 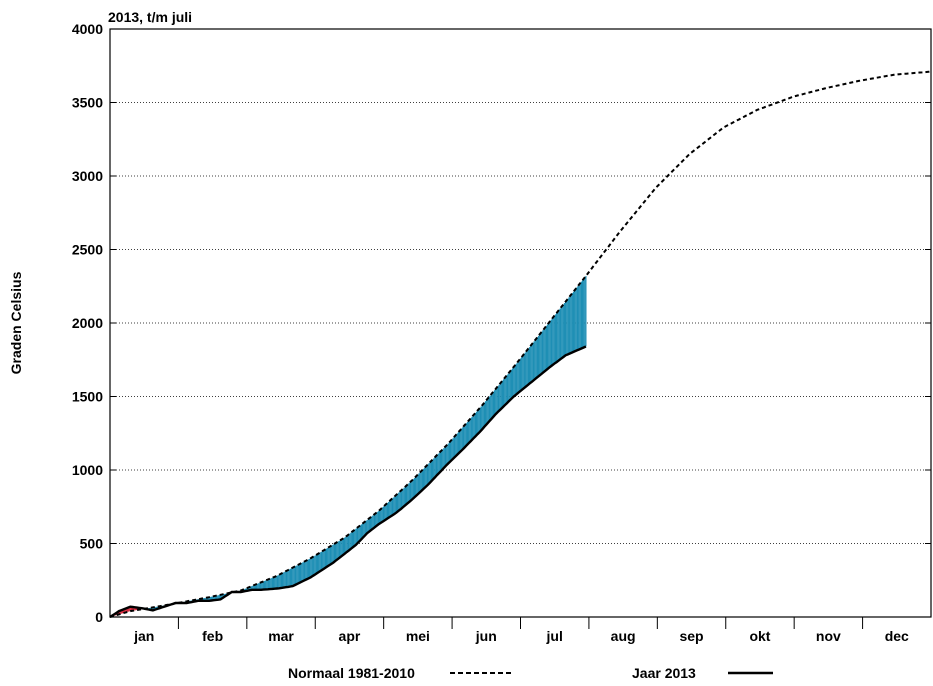 I want to click on x-tick-label: feb, so click(x=212, y=636).